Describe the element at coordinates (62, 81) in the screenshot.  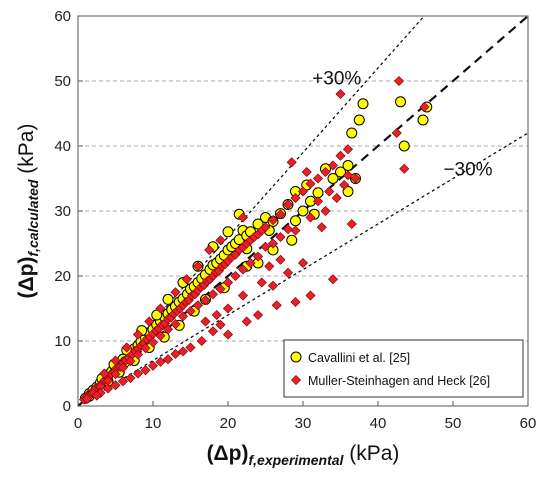
I see `y-tick-label: 50` at that location.